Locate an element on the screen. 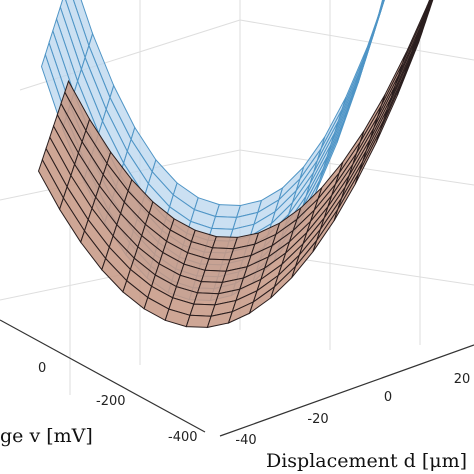 The height and width of the screenshot is (474, 474). y-tick--400: -400 is located at coordinates (183, 437).